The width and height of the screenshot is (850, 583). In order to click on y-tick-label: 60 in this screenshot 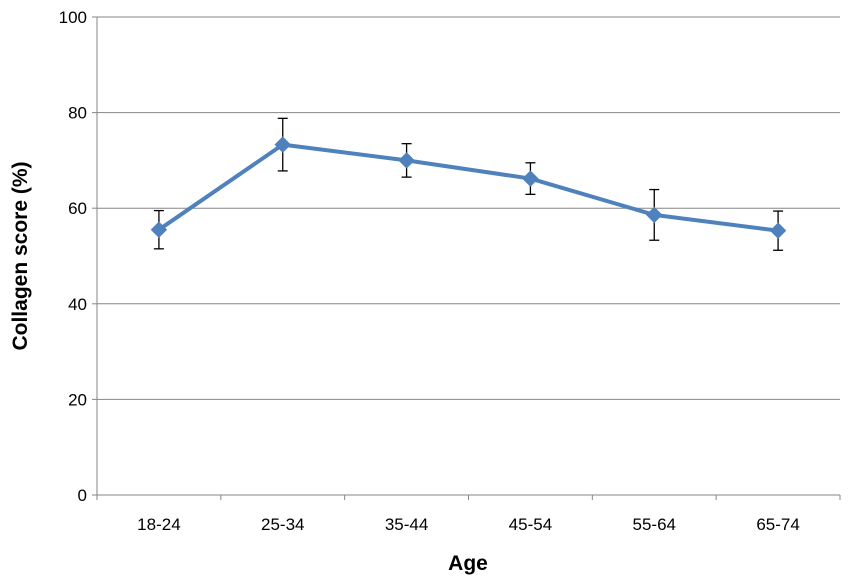, I will do `click(77, 208)`.